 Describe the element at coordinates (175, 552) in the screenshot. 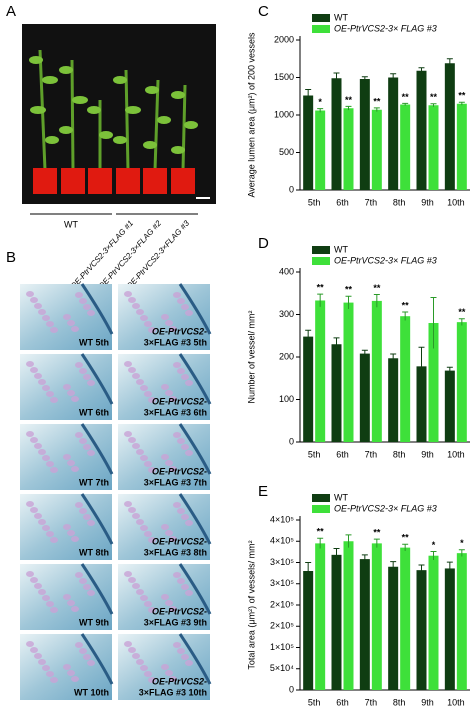

I see `caption: 3×FLAG #3 8th` at that location.